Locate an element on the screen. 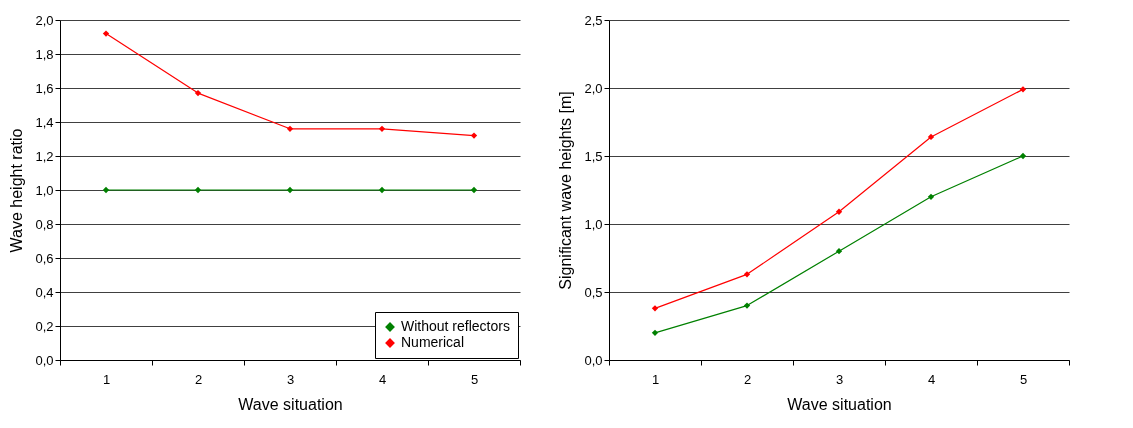  y-tick-label: 2,5 is located at coordinates (593, 20).